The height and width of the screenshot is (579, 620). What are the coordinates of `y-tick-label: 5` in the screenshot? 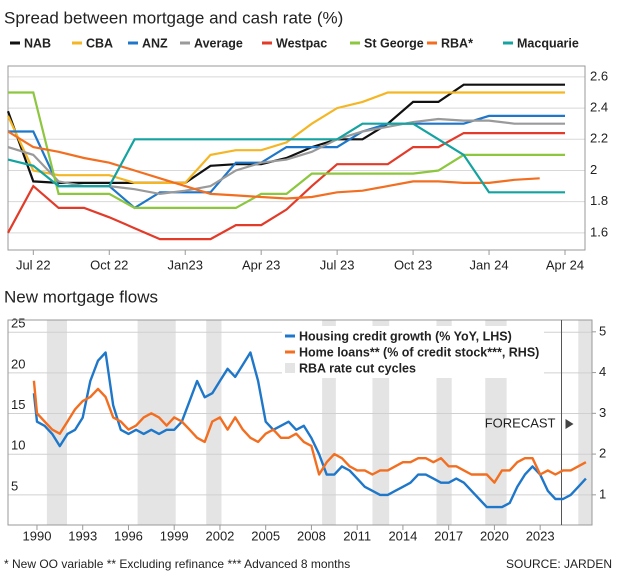 It's located at (14, 485).